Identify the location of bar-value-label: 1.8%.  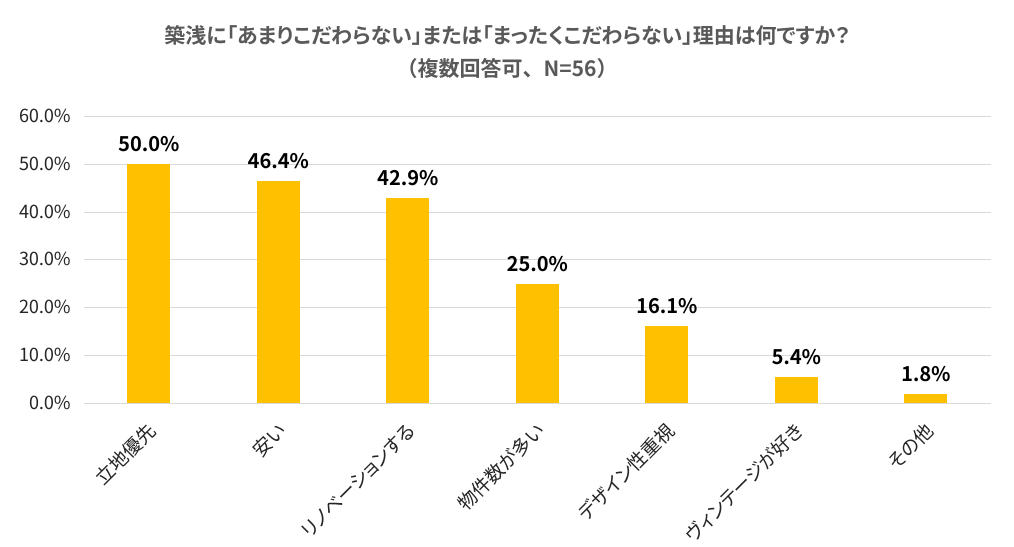
(926, 373).